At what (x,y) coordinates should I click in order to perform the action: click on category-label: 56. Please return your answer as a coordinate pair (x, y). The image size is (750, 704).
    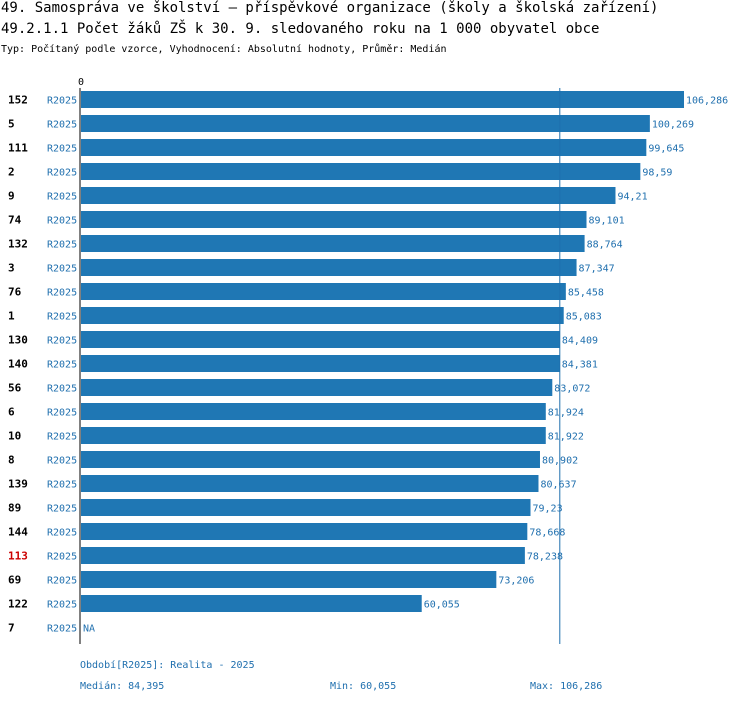
    Looking at the image, I should click on (15, 388).